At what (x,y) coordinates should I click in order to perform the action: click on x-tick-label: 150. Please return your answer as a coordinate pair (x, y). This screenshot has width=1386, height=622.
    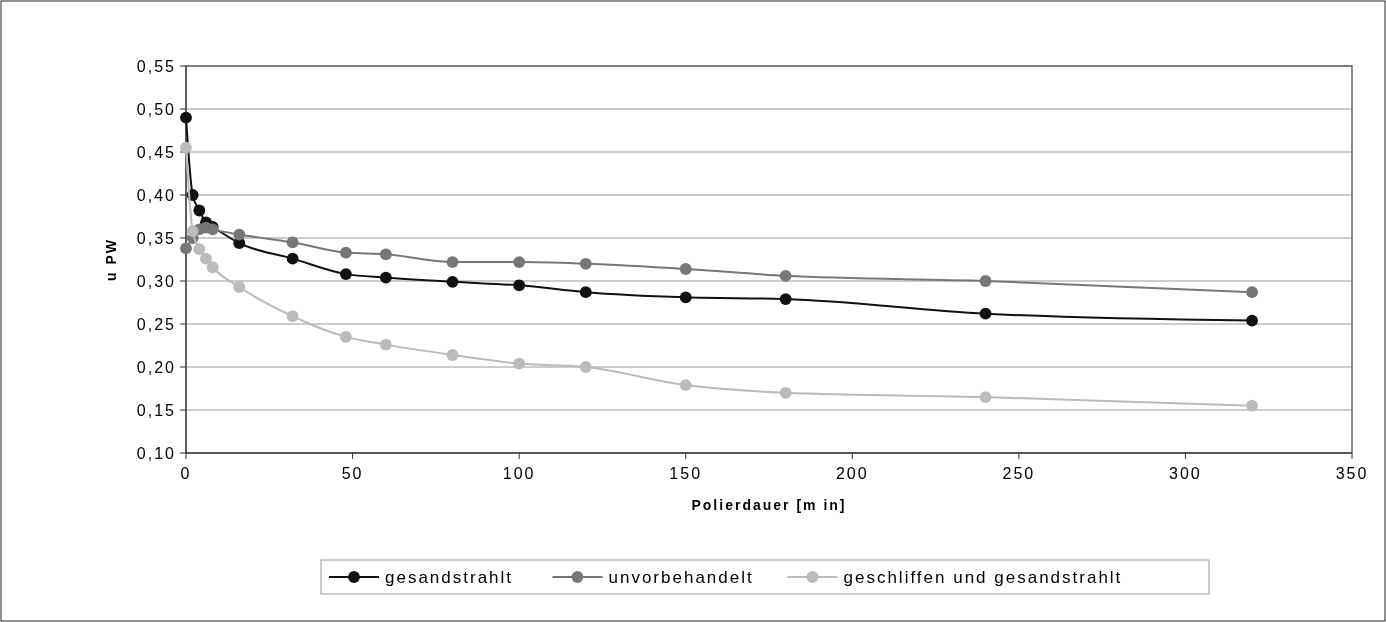
    Looking at the image, I should click on (686, 473).